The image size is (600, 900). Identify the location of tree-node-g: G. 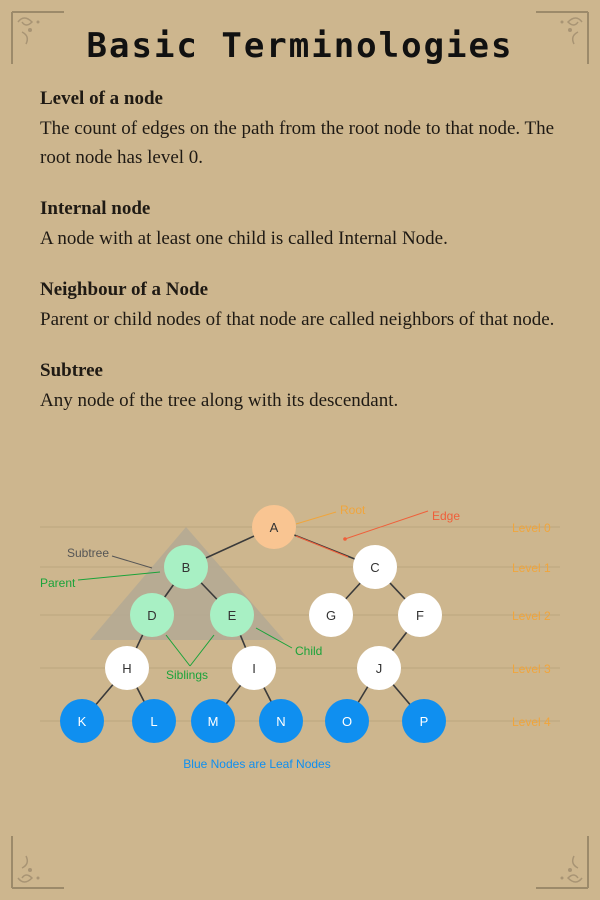
(331, 615).